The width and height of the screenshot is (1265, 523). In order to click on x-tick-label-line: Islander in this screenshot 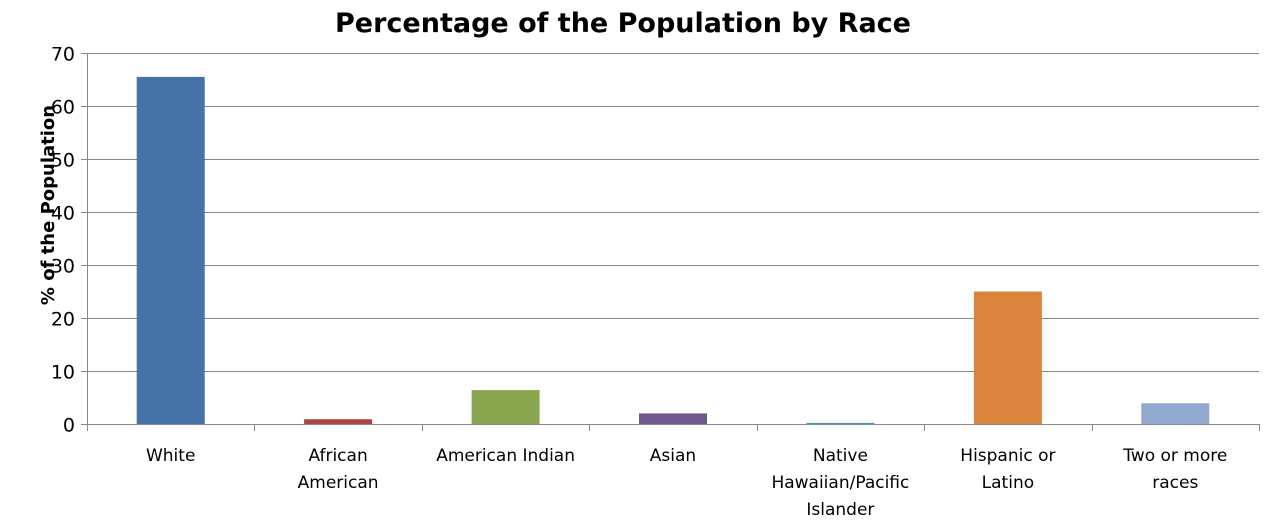, I will do `click(840, 510)`.